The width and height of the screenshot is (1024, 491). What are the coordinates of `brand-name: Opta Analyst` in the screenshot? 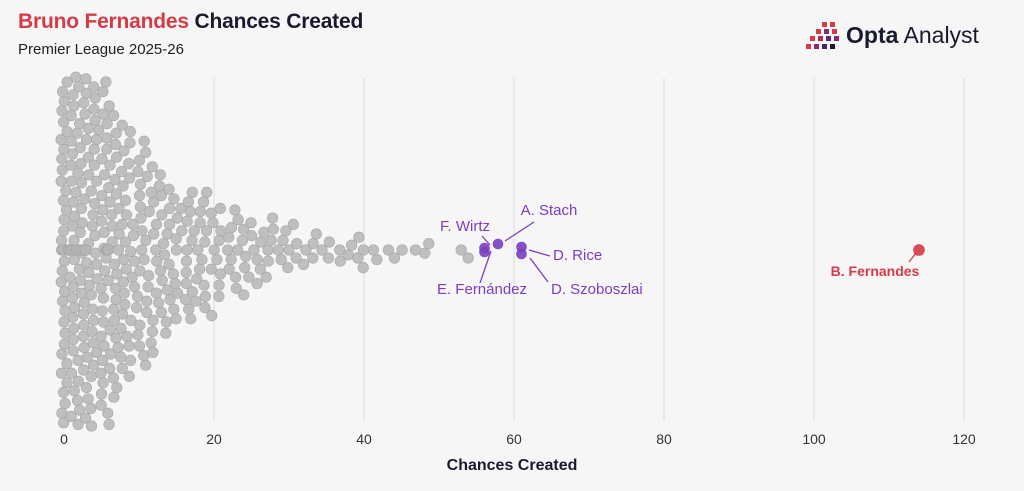 It's located at (912, 35).